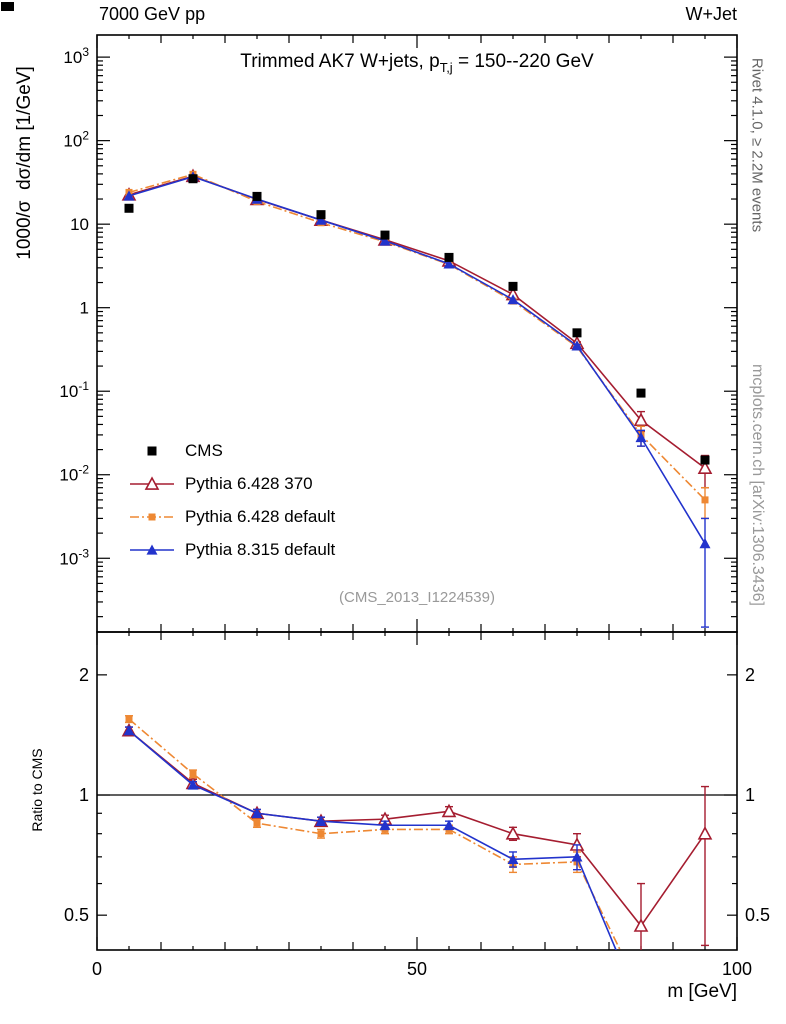  Describe the element at coordinates (76, 140) in the screenshot. I see `svg-text: 10²` at that location.